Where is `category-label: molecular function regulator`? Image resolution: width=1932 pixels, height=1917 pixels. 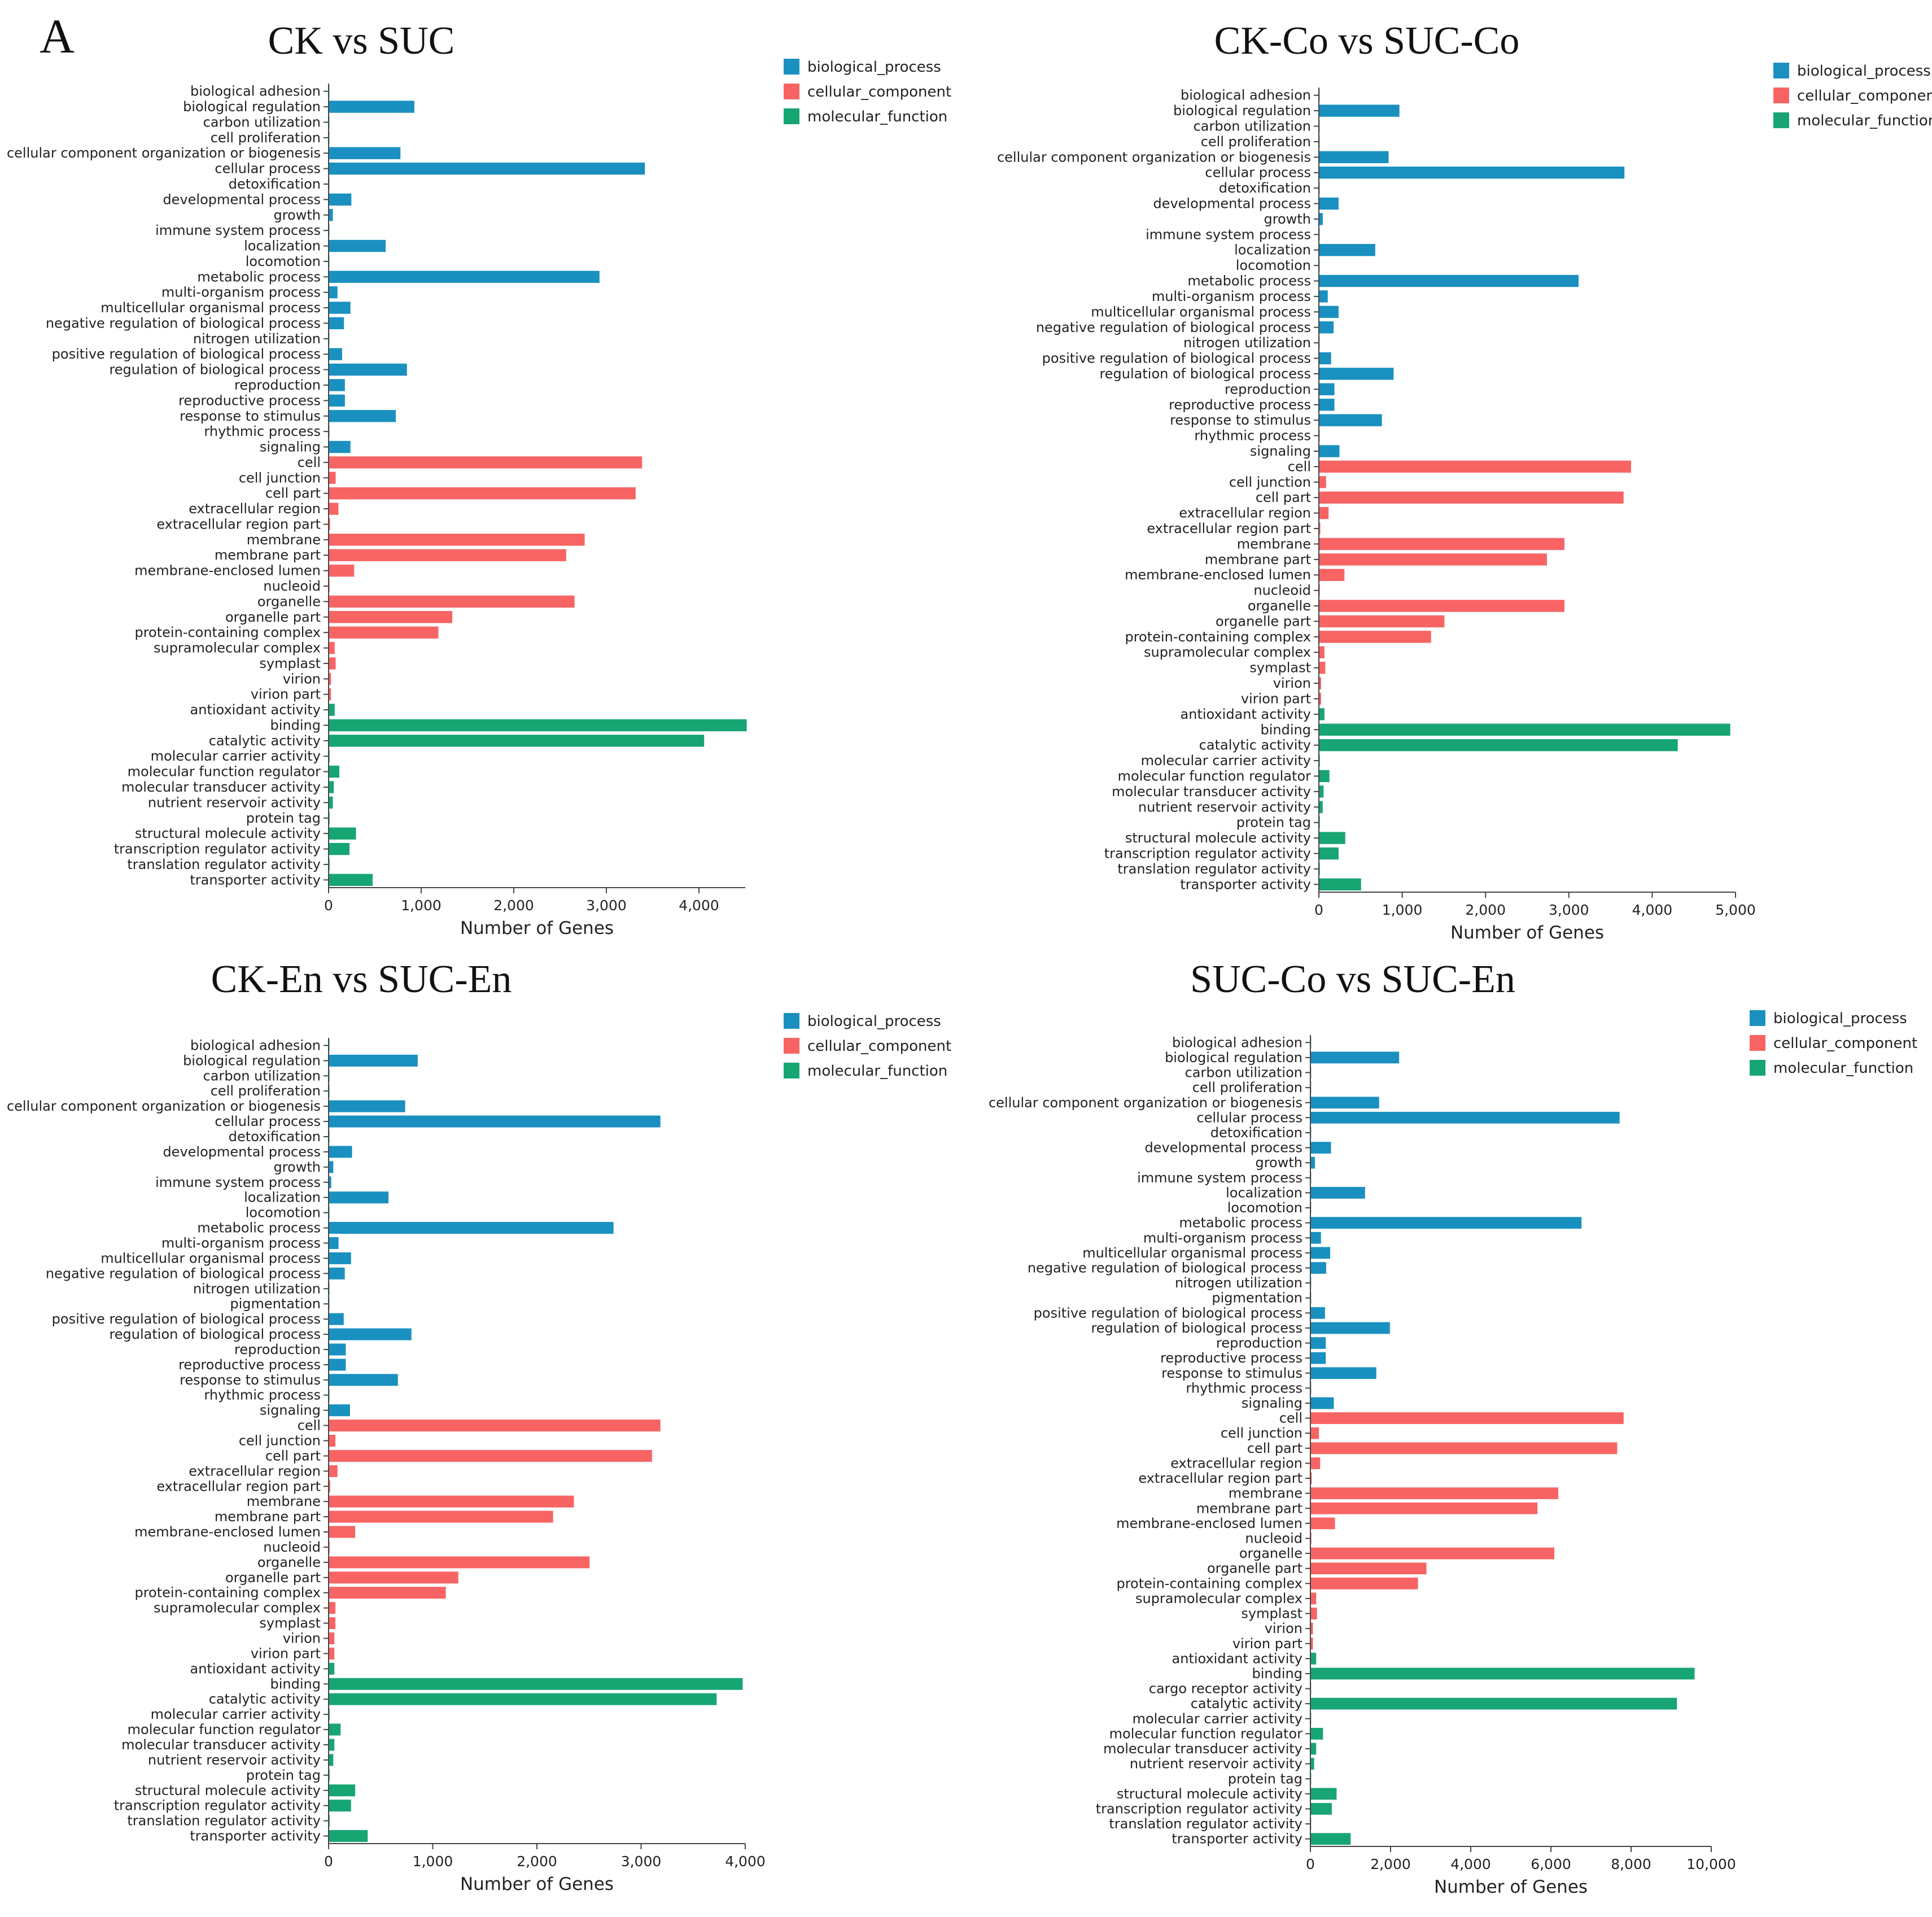
category-label: molecular function regulator is located at coordinates (225, 772).